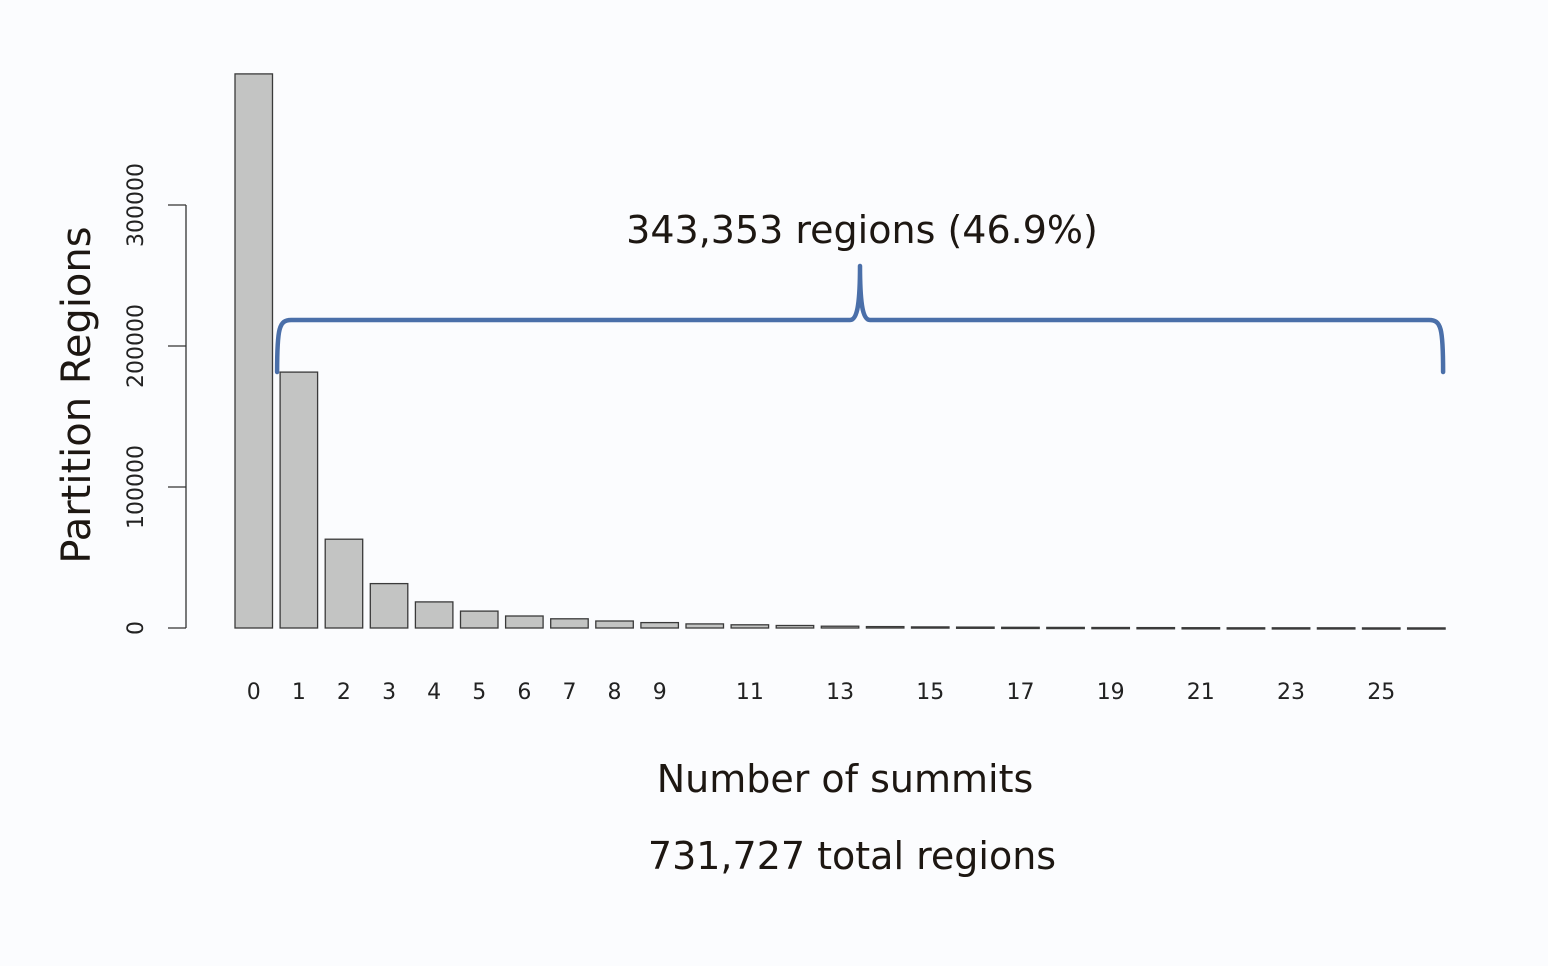 The height and width of the screenshot is (966, 1548). I want to click on x-tick-label: 7, so click(570, 692).